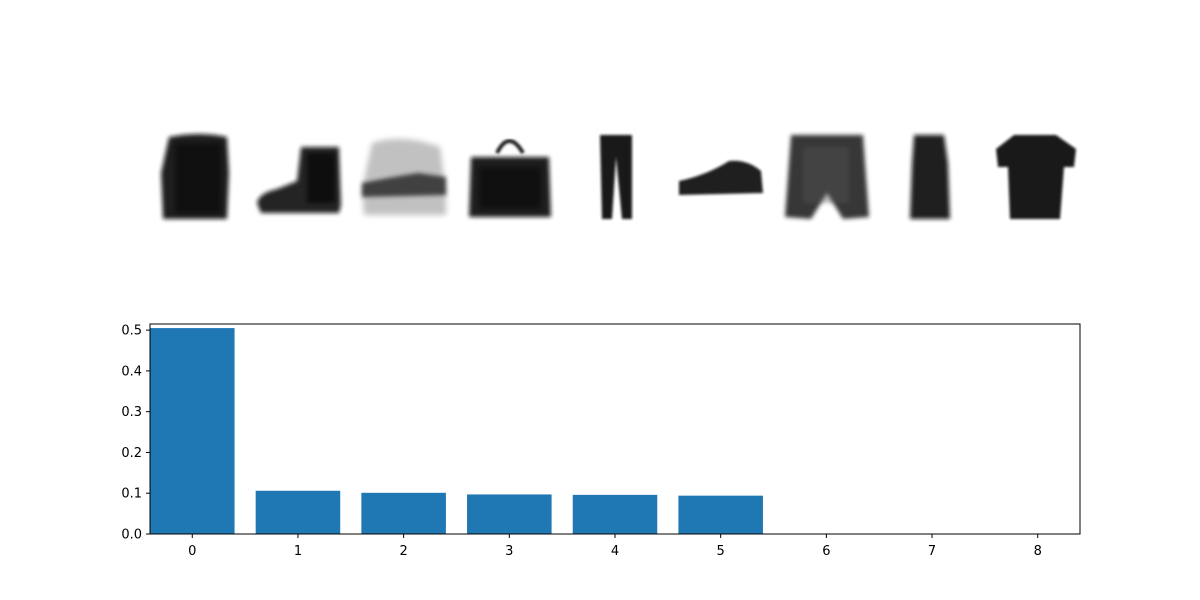  I want to click on x-tick-label: 6, so click(826, 551).